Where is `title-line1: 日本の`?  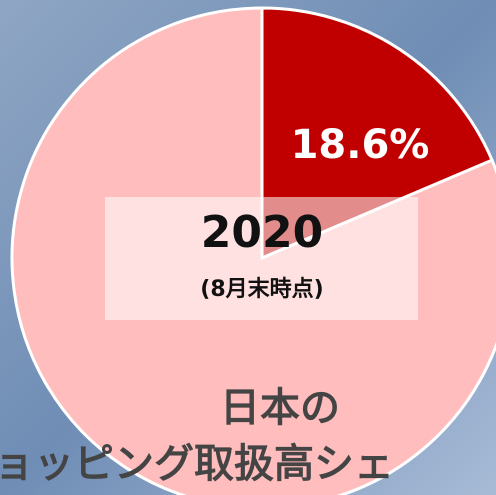 title-line1: 日本の is located at coordinates (280, 408).